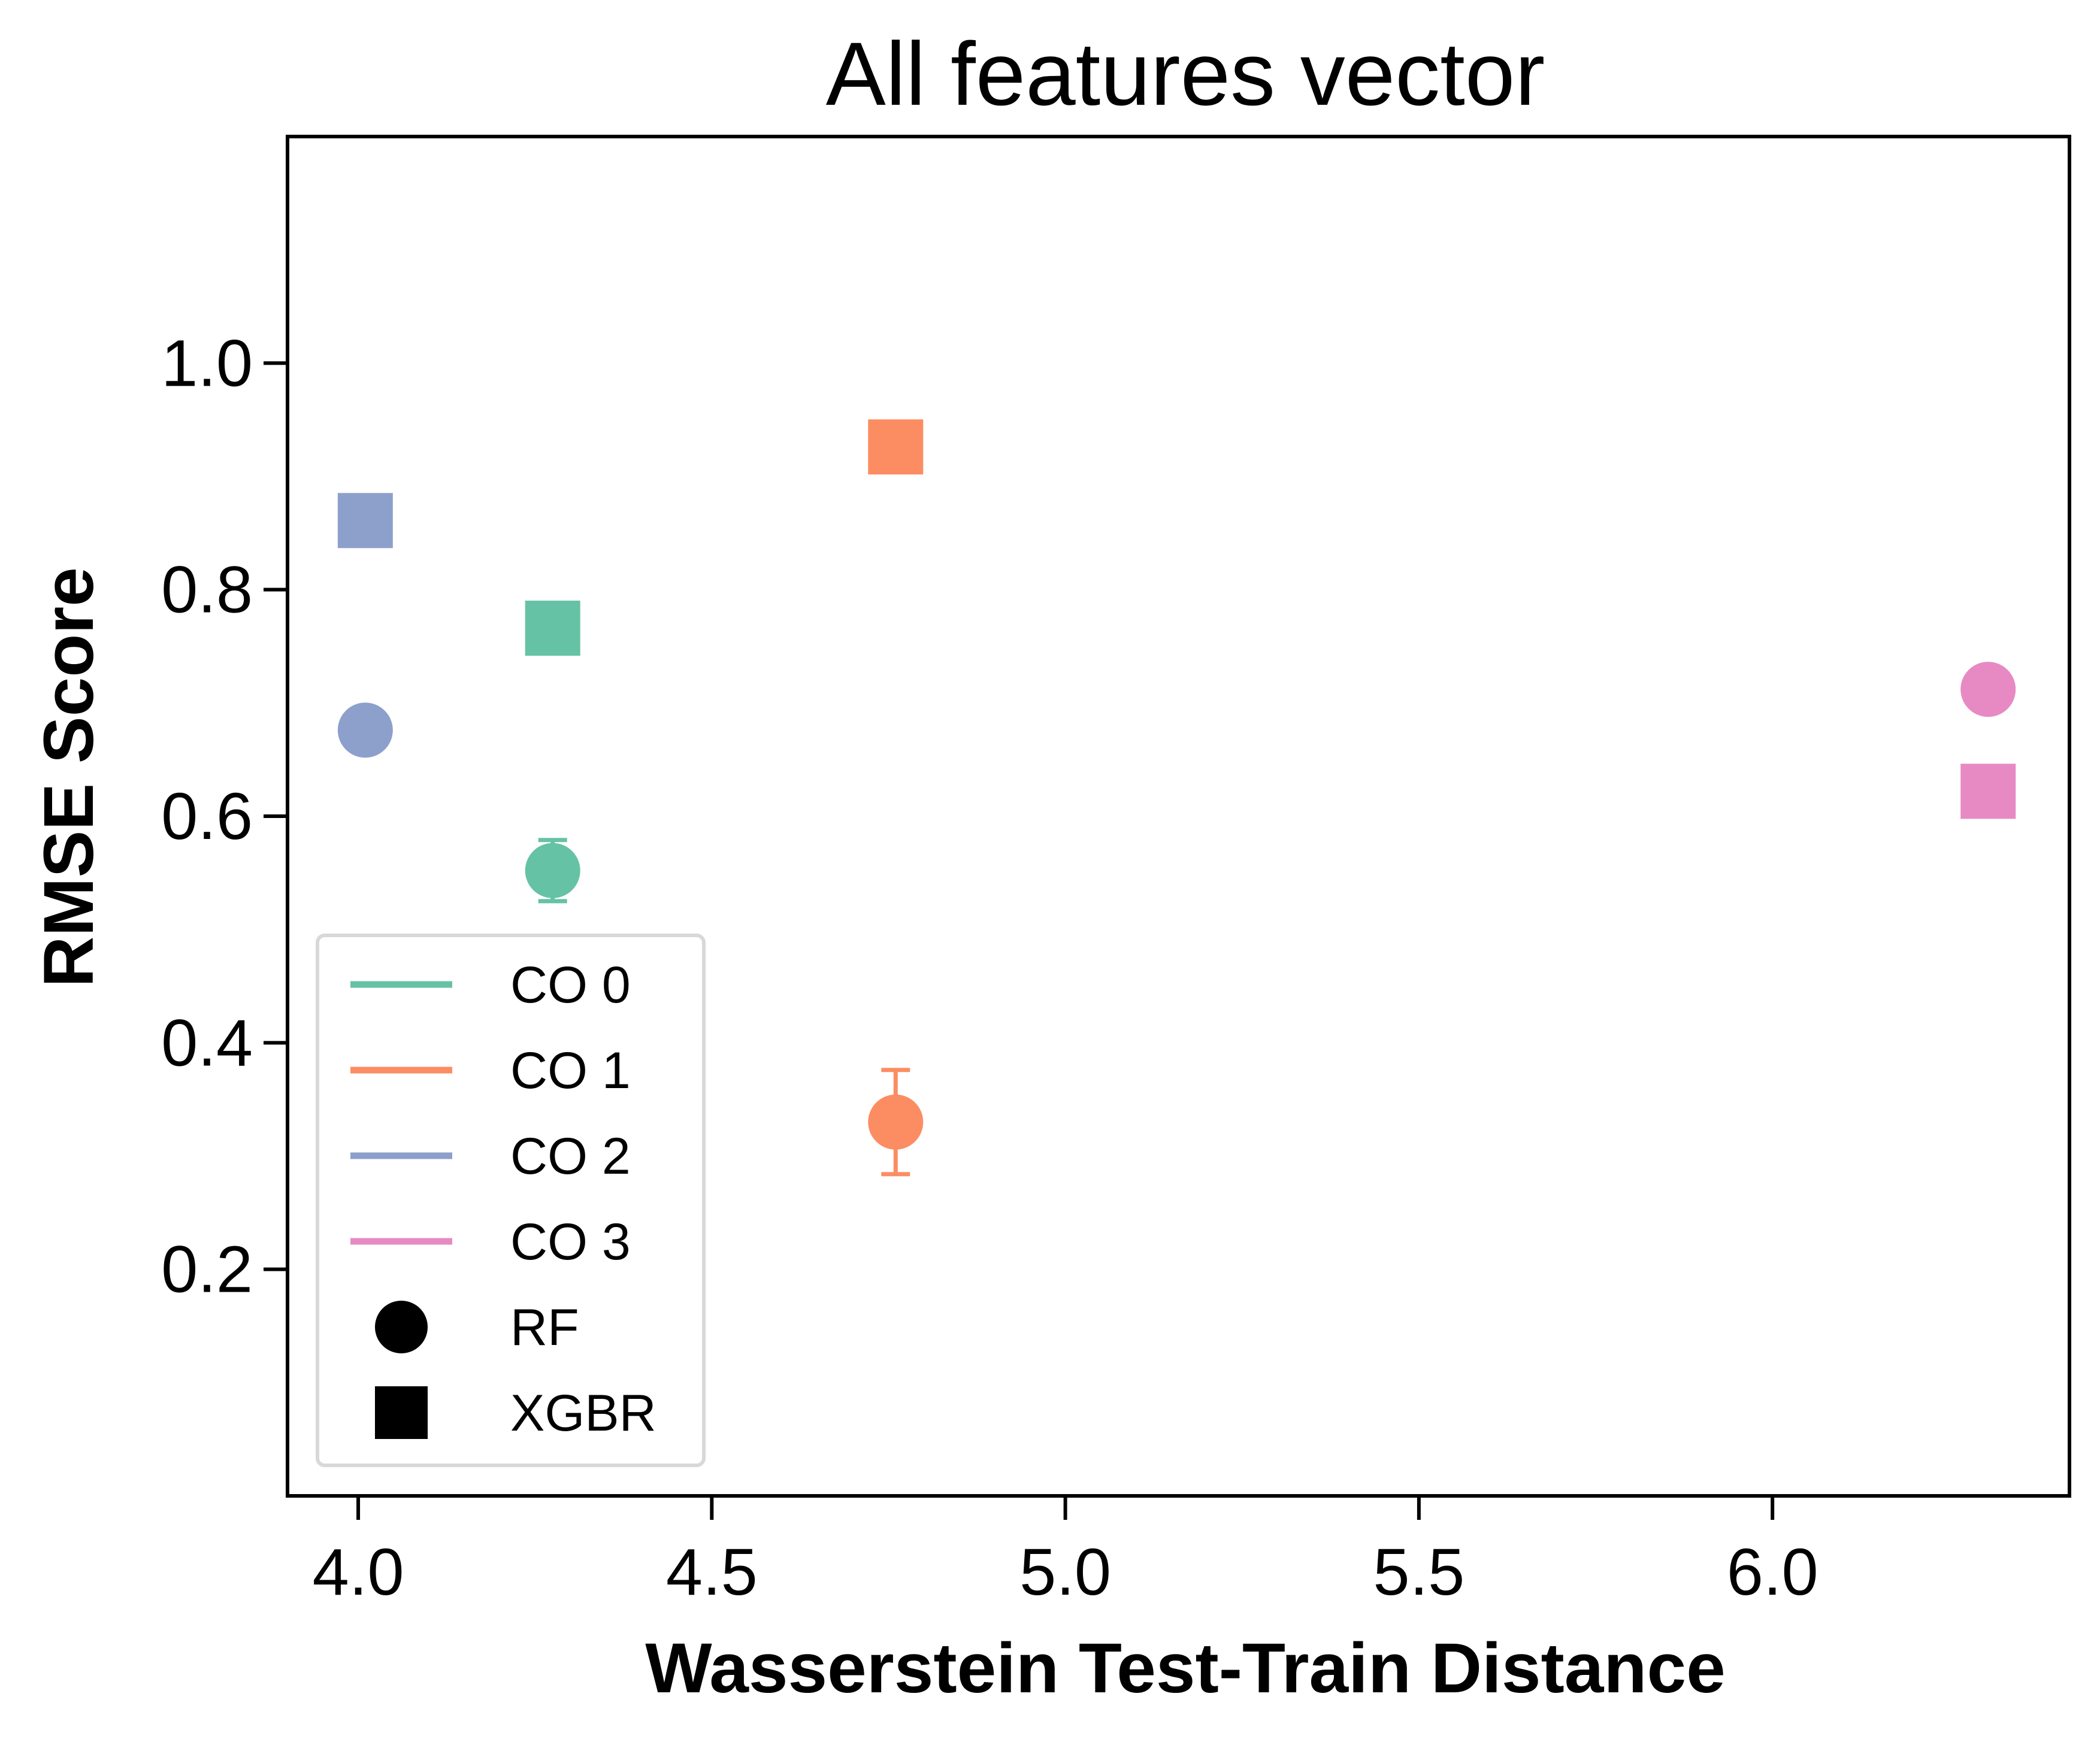 This screenshot has height=1742, width=2100. I want to click on y-tick-label: 0.8, so click(207, 590).